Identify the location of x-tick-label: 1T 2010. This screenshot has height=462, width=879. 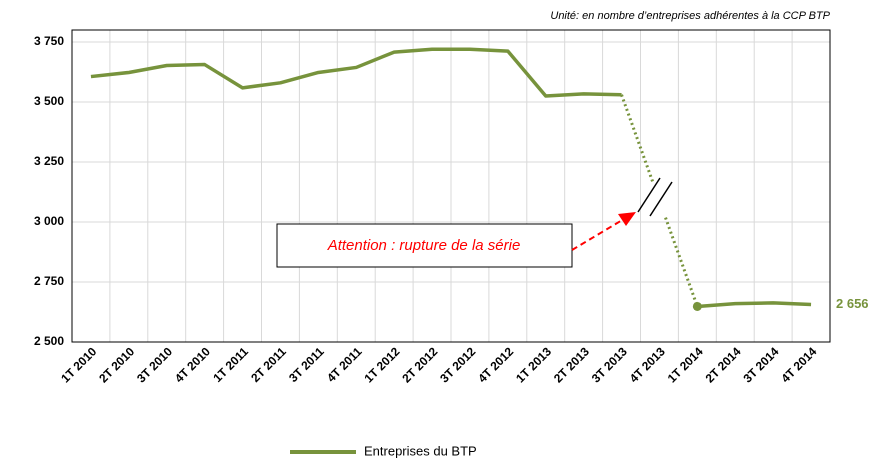
(78, 364).